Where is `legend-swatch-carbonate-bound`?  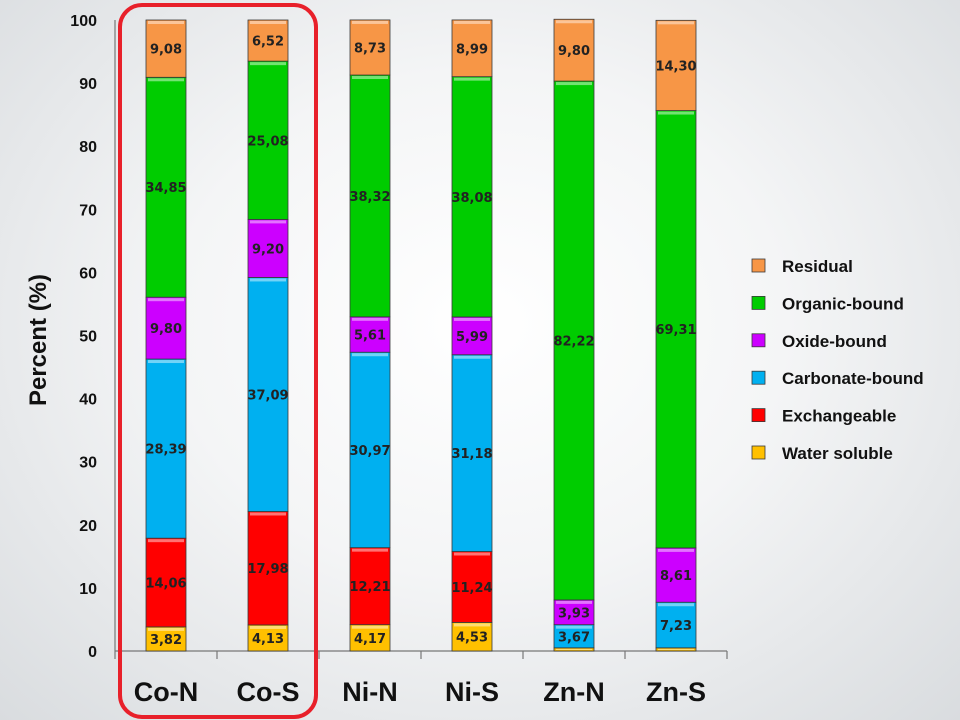 legend-swatch-carbonate-bound is located at coordinates (758, 377).